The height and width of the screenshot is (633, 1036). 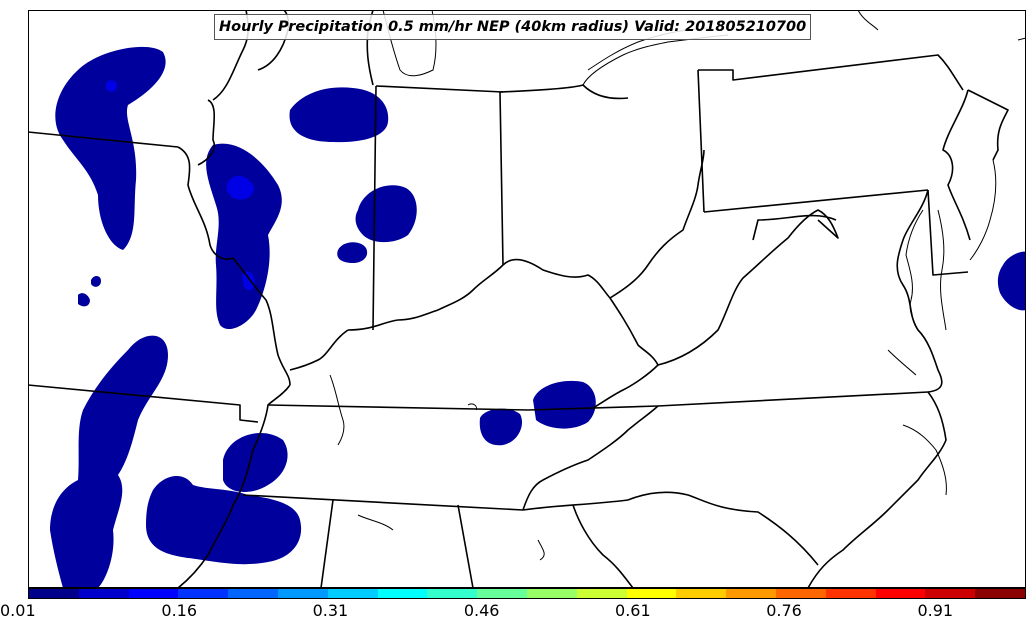 I want to click on nj-east-coast, so click(x=983, y=210).